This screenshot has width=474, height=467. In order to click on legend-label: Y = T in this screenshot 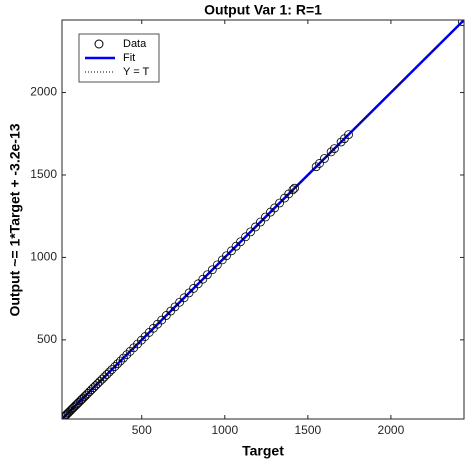, I will do `click(136, 72)`.